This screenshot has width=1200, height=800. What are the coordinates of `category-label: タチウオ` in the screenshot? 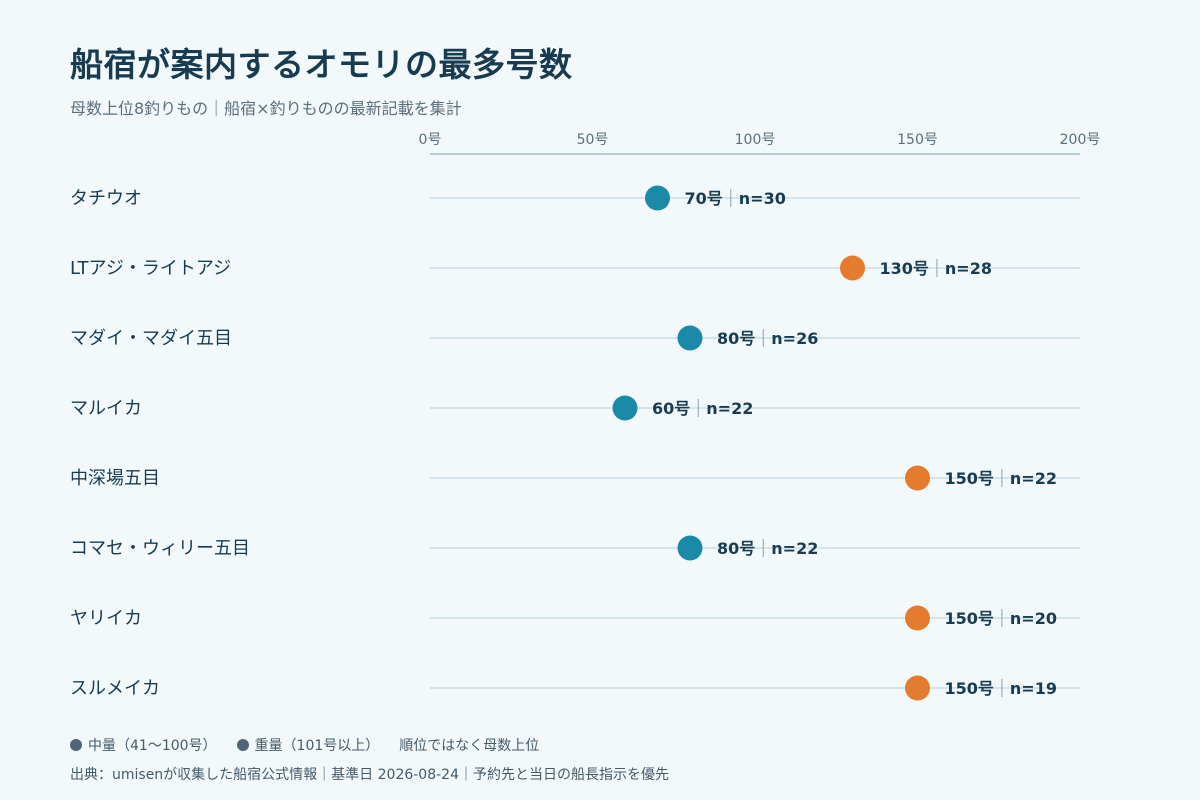 It's located at (106, 198).